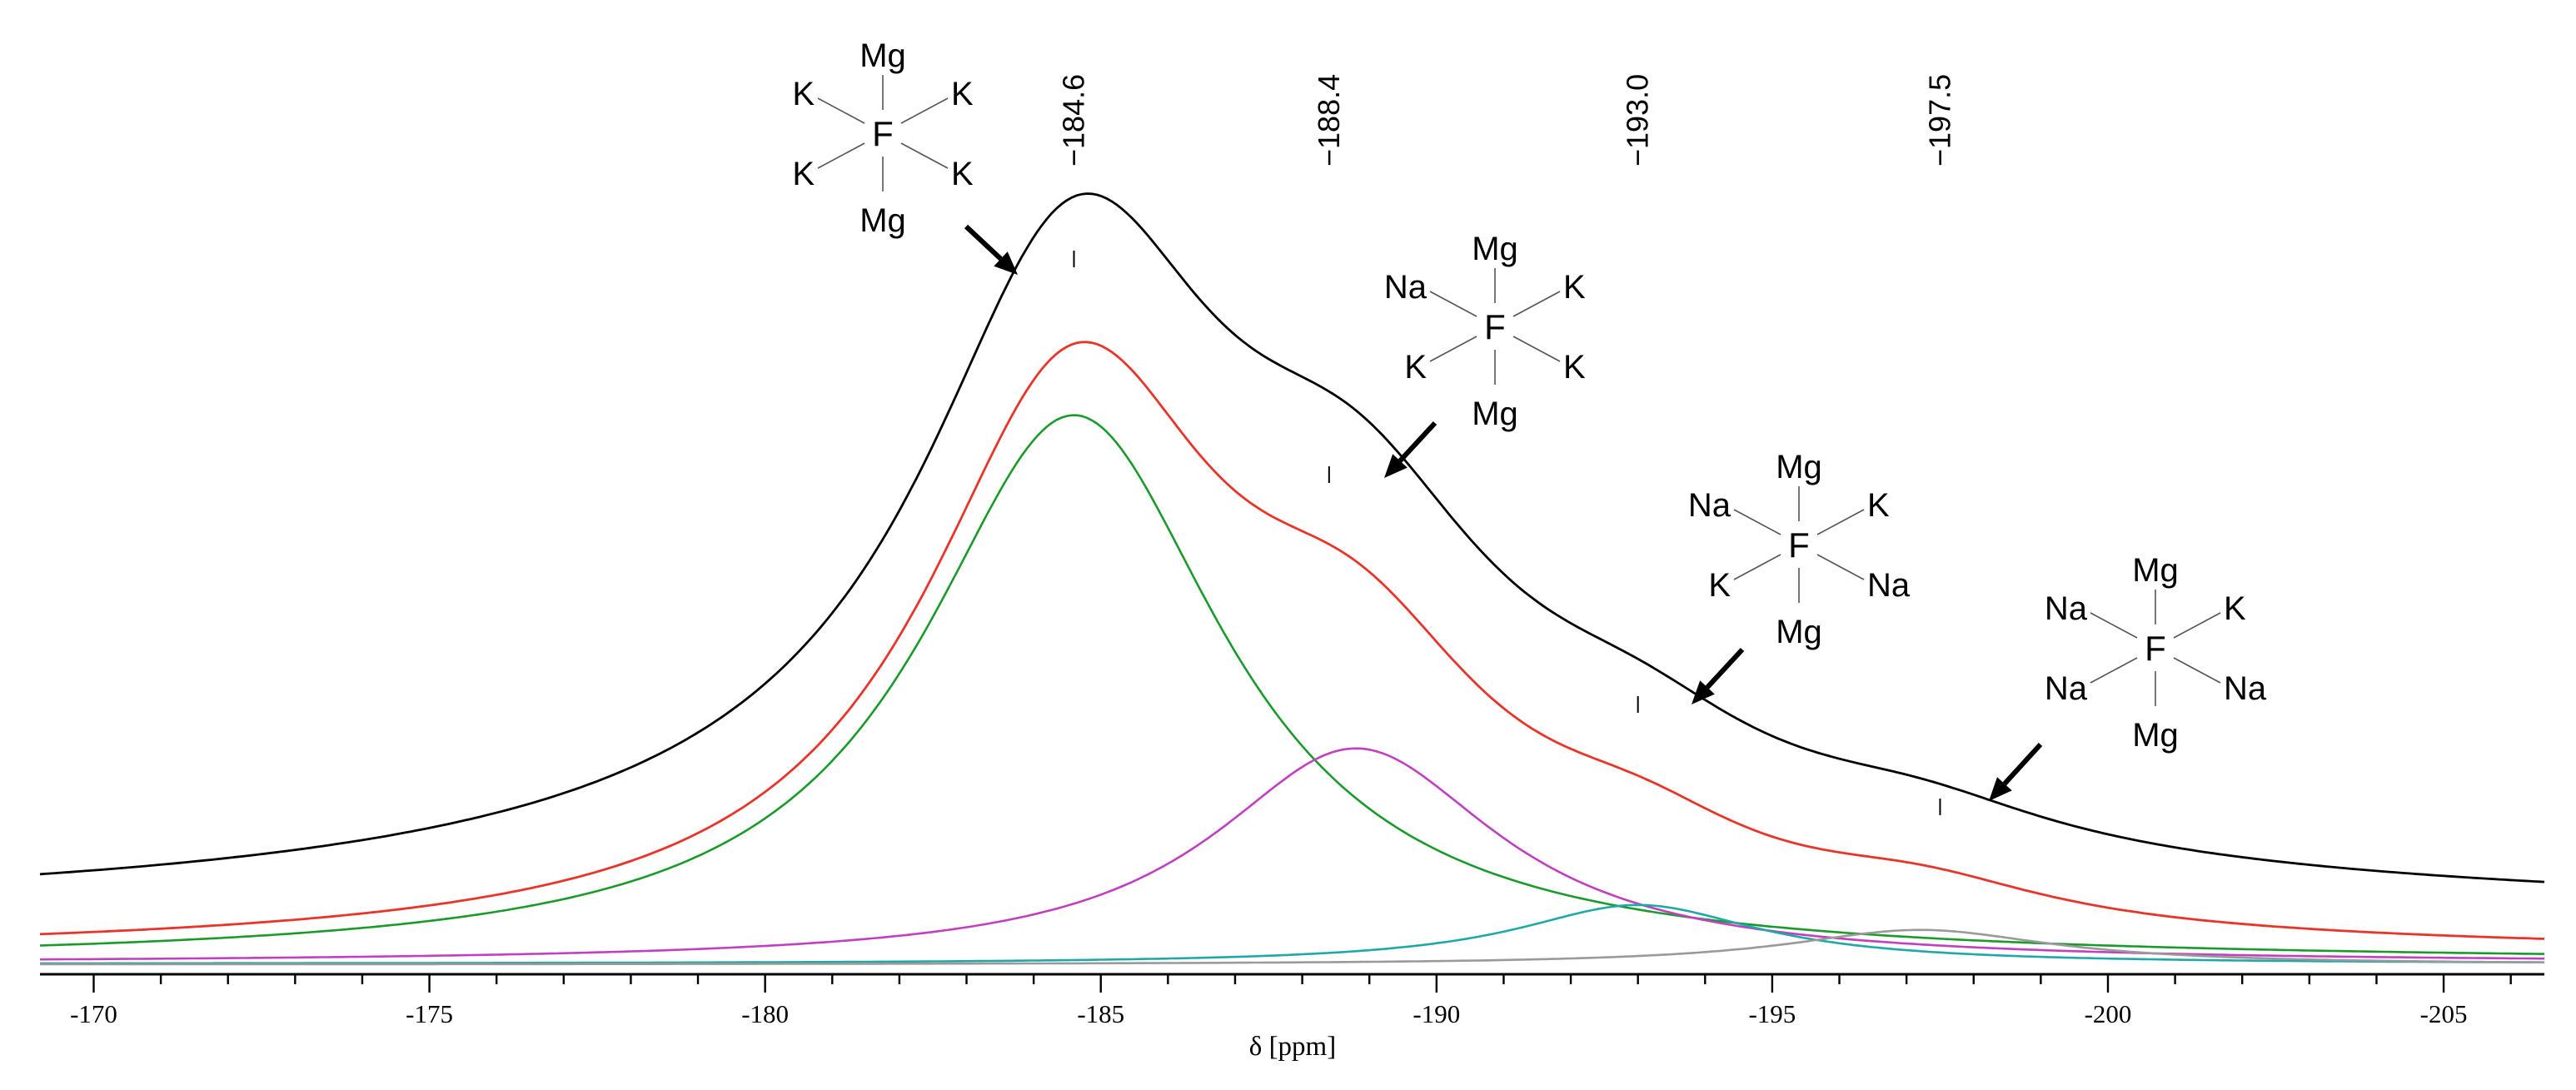  I want to click on x-tick-label: -185, so click(1100, 1013).